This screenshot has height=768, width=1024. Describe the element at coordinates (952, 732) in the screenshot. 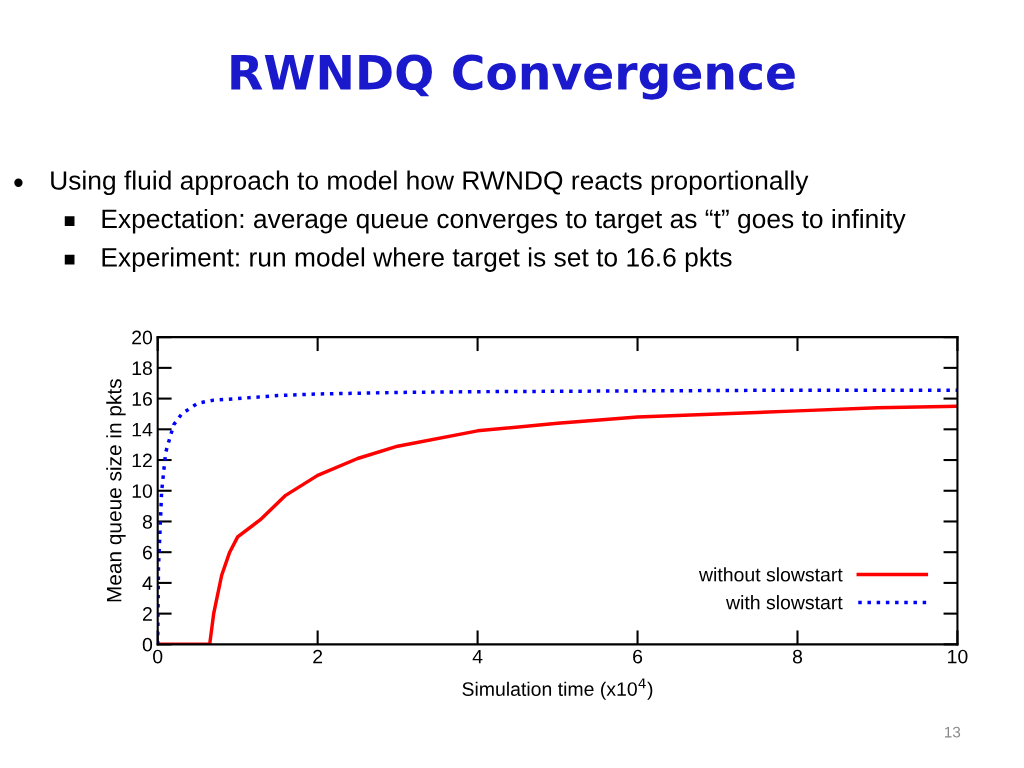

I see `text: 13` at that location.